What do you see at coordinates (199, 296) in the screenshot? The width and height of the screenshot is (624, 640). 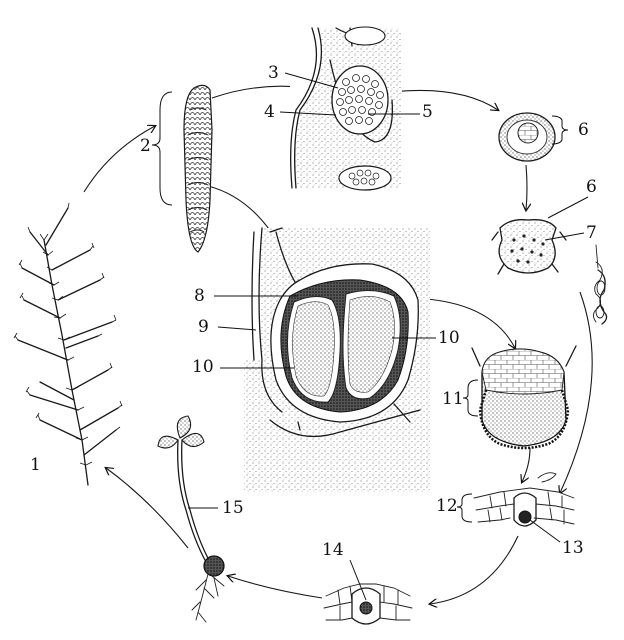 I see `label-8: 8` at bounding box center [199, 296].